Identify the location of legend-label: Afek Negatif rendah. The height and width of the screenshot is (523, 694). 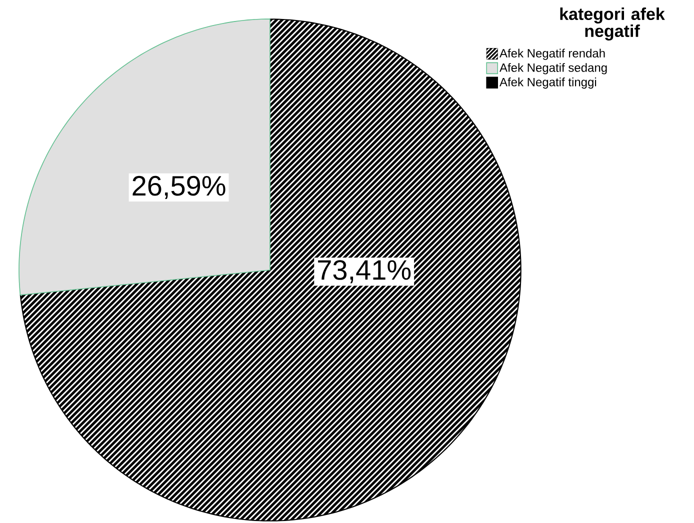
(552, 54).